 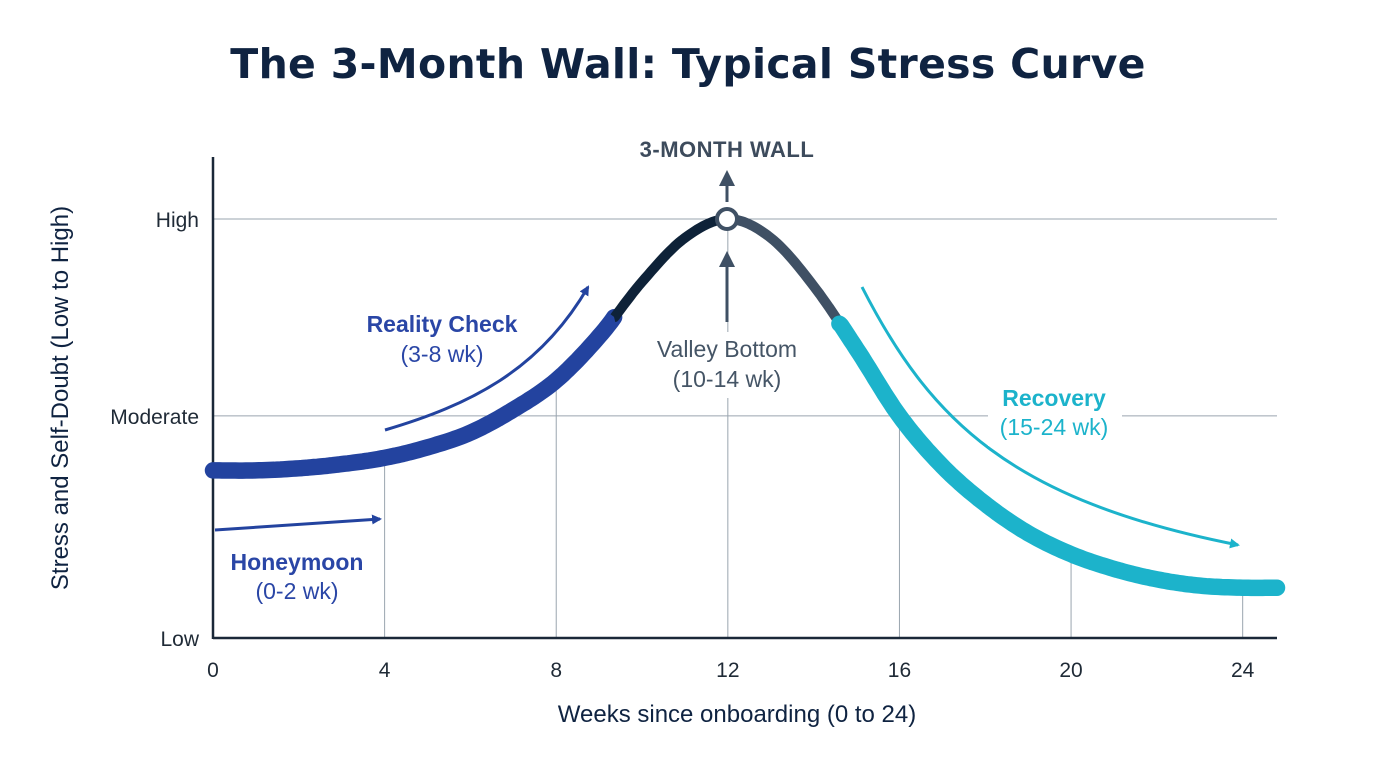 What do you see at coordinates (727, 219) in the screenshot?
I see `peak-marker` at bounding box center [727, 219].